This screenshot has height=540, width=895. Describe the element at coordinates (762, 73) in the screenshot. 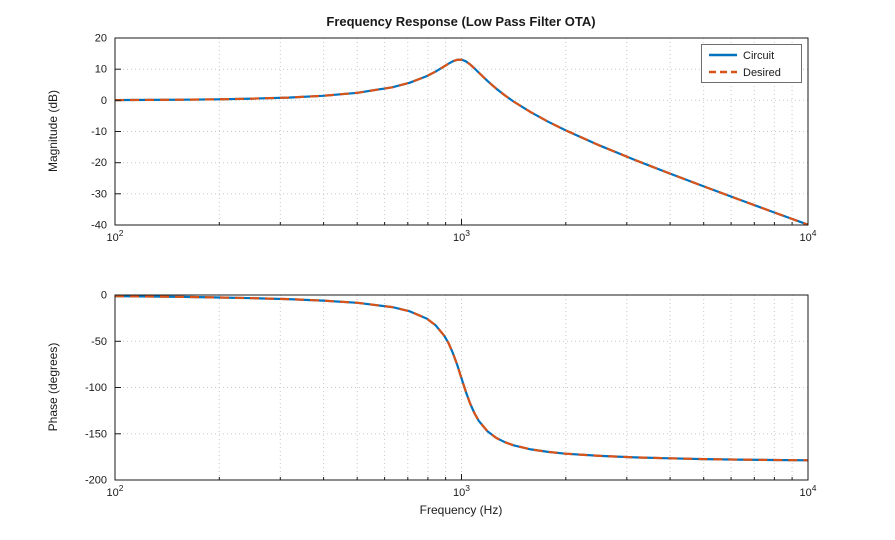

I see `legend-label-desired: Desired` at that location.